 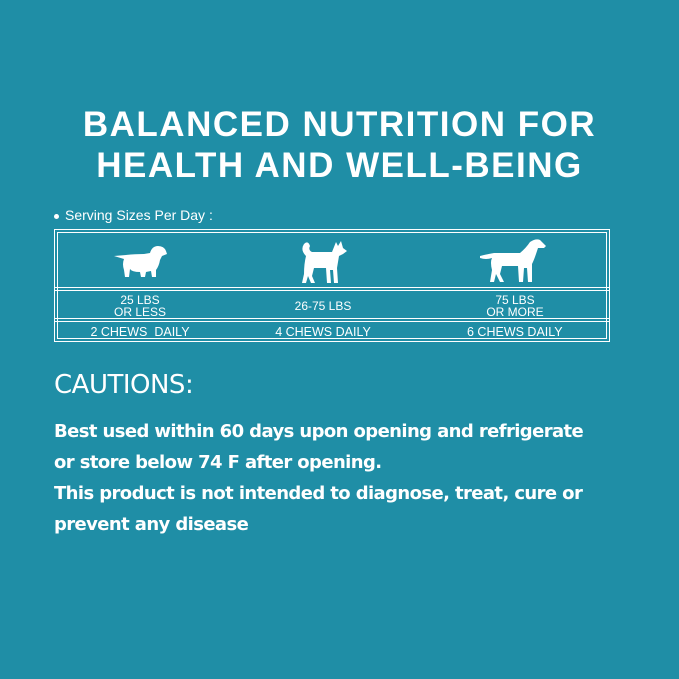 I want to click on chews-cell: 6 CHEWS DAILY, so click(x=515, y=332).